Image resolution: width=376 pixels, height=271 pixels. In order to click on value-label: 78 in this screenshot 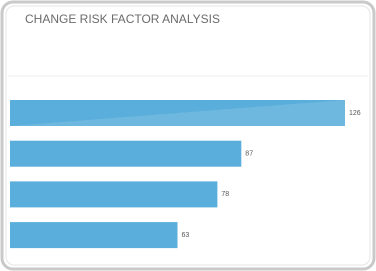, I will do `click(225, 194)`.